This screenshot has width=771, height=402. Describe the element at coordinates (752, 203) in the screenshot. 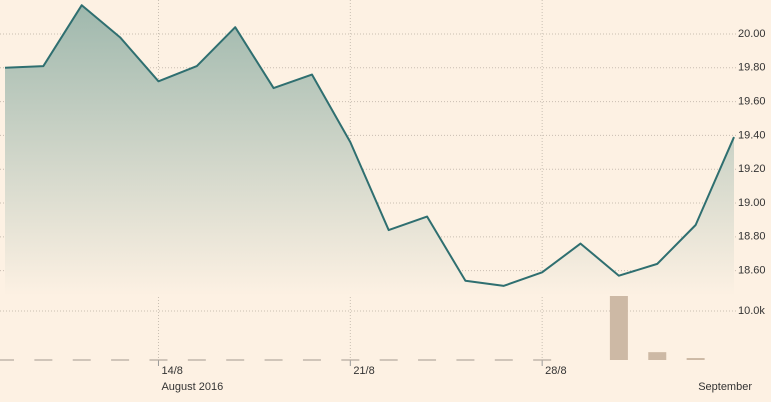

I see `y-tick-label: 19.00` at that location.